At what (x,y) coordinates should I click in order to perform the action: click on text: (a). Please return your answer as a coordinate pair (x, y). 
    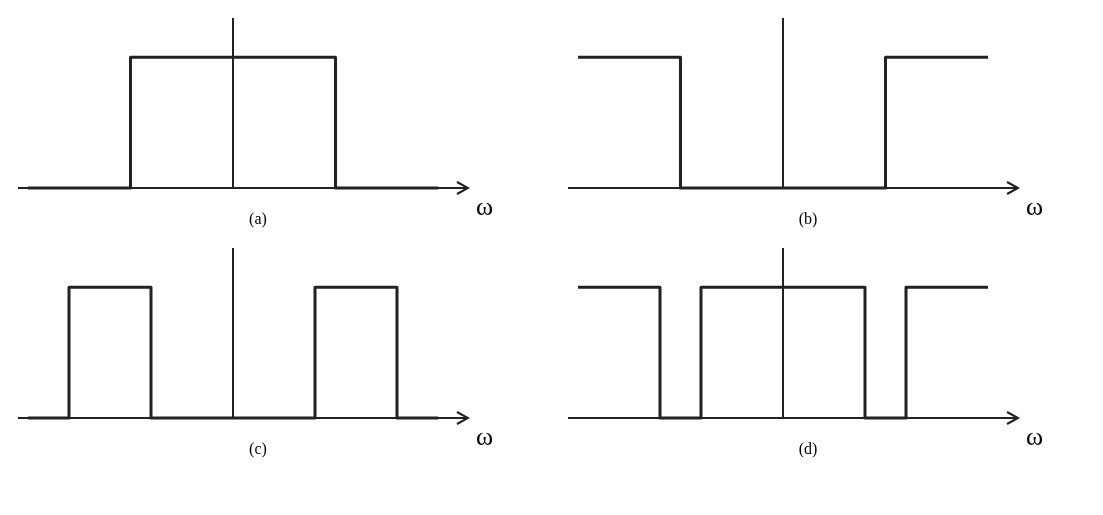
    Looking at the image, I should click on (258, 218).